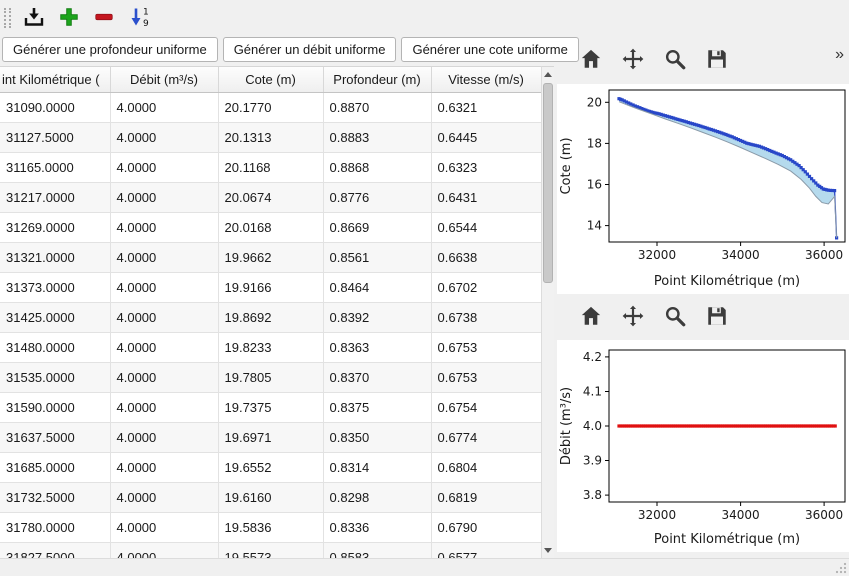 The image size is (849, 576). What do you see at coordinates (377, 197) in the screenshot?
I see `table-cell: 0.8776` at bounding box center [377, 197].